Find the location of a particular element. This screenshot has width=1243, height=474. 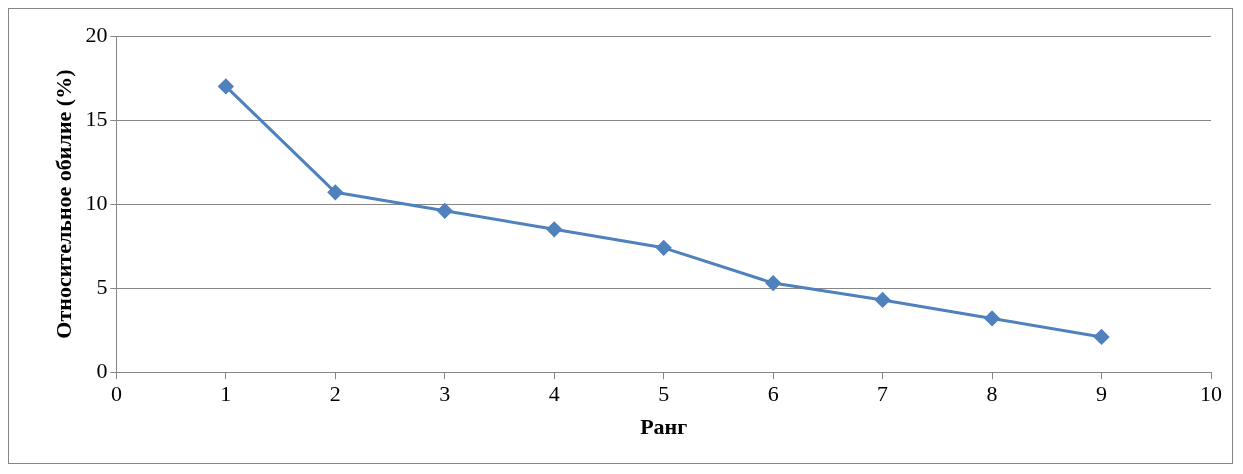

y-tick-label: 0 is located at coordinates (102, 370).